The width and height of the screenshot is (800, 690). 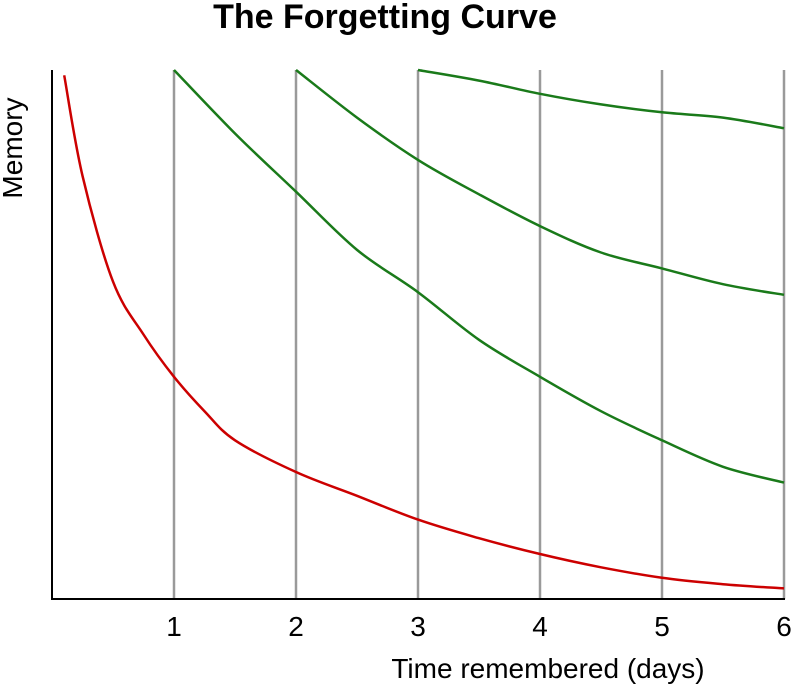 What do you see at coordinates (540, 626) in the screenshot?
I see `x-tick-label: 4` at bounding box center [540, 626].